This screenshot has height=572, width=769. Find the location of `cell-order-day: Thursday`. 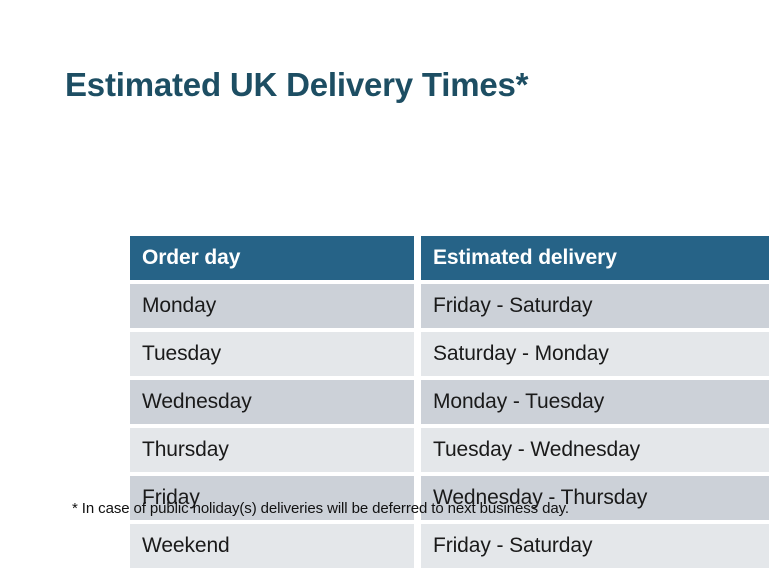

cell-order-day: Thursday is located at coordinates (272, 450).